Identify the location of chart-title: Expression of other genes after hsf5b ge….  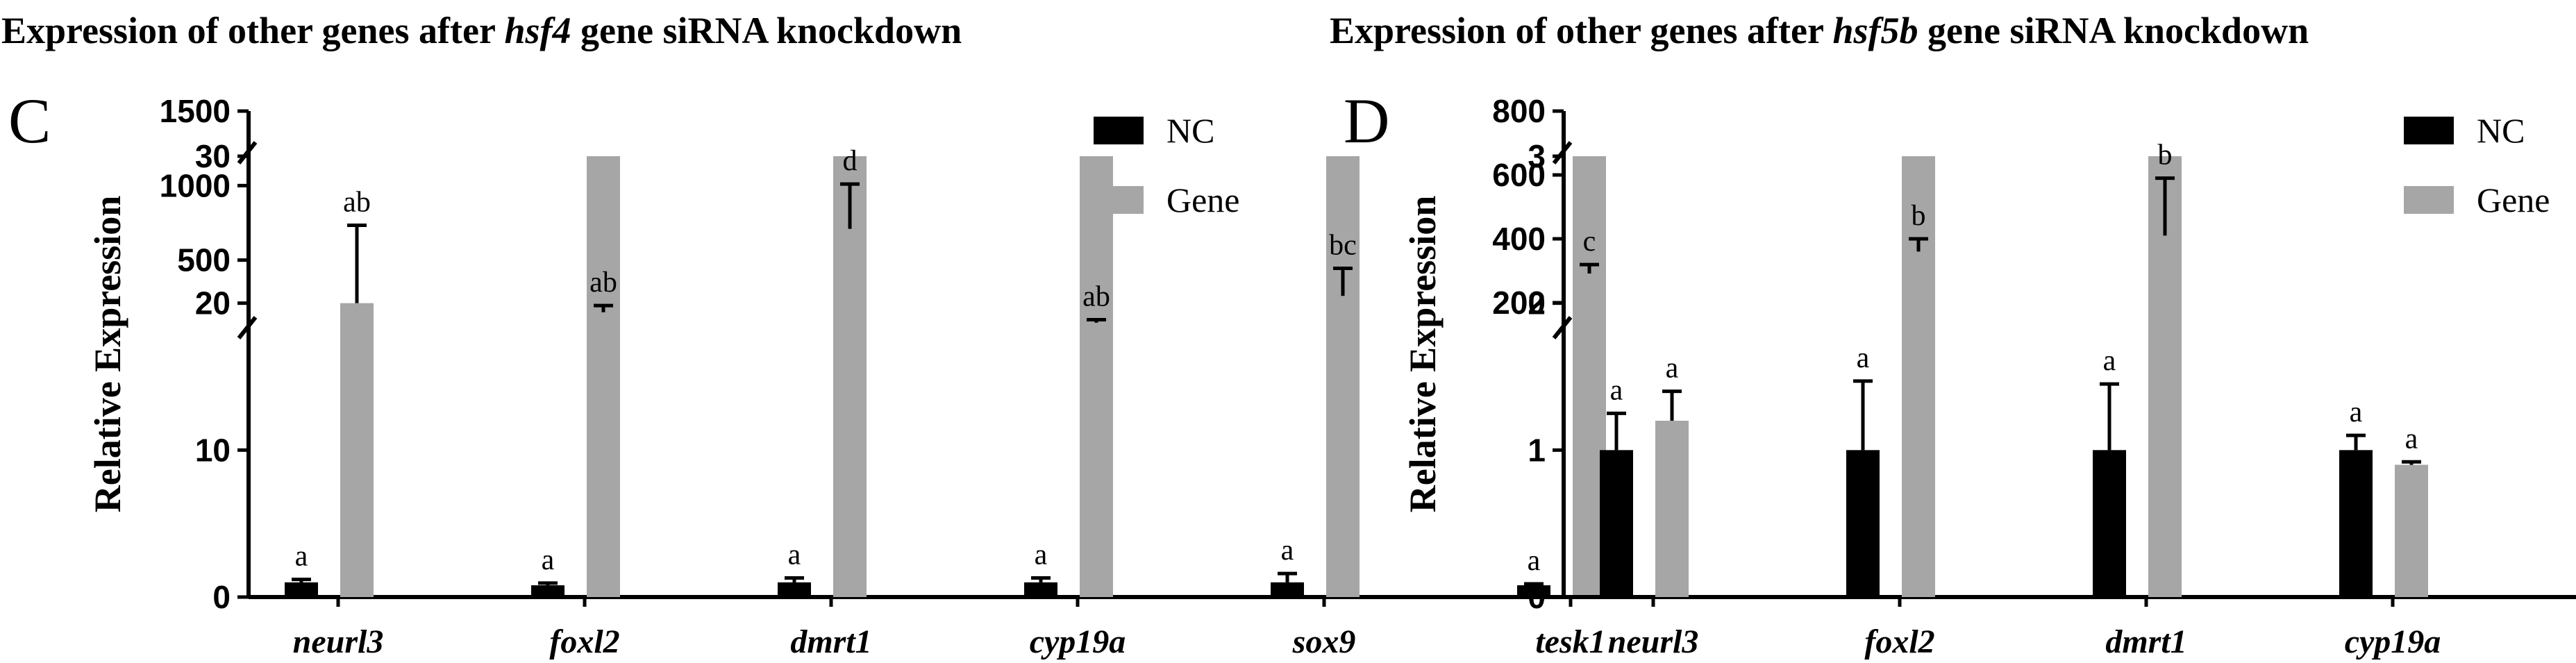
(1819, 30).